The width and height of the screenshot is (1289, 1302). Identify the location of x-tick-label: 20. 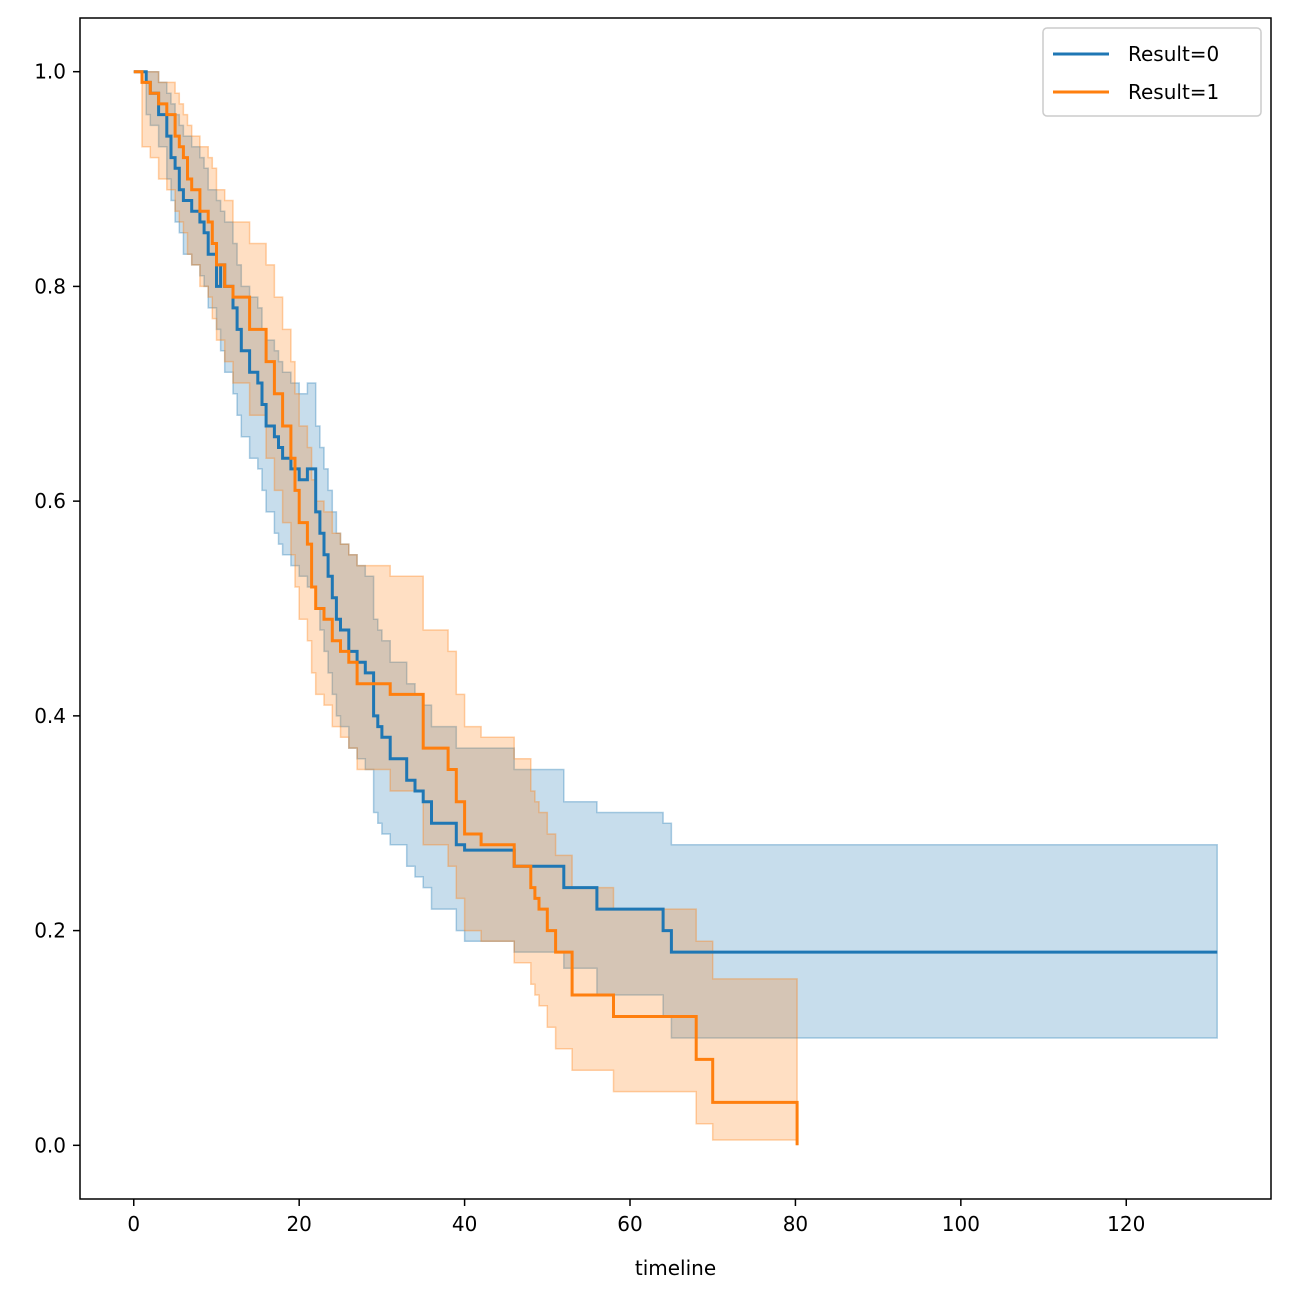
(298, 1224).